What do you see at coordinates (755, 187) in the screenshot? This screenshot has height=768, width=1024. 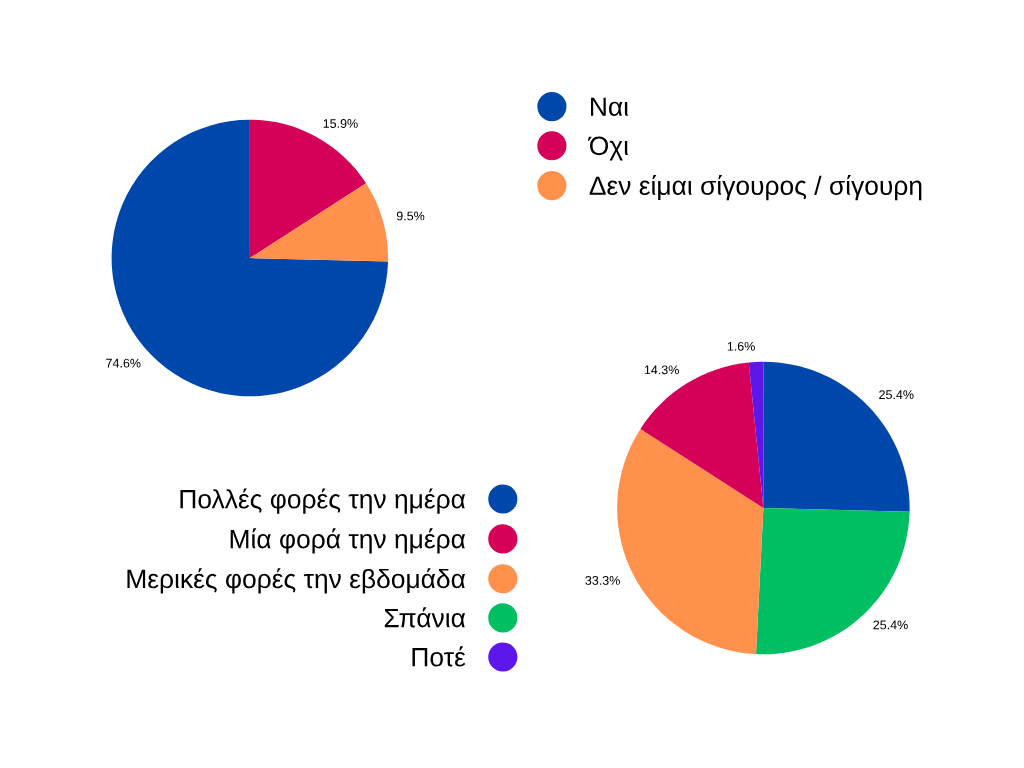 I see `legend-label: Δεν είμαι σίγουρος / σίγουρη` at bounding box center [755, 187].